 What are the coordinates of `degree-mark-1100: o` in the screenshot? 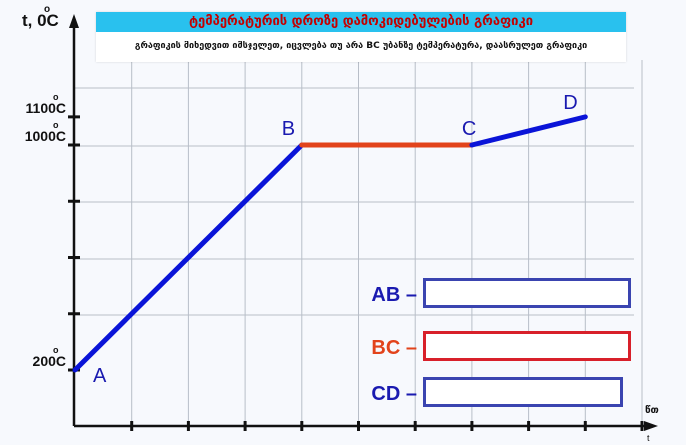 It's located at (56, 97).